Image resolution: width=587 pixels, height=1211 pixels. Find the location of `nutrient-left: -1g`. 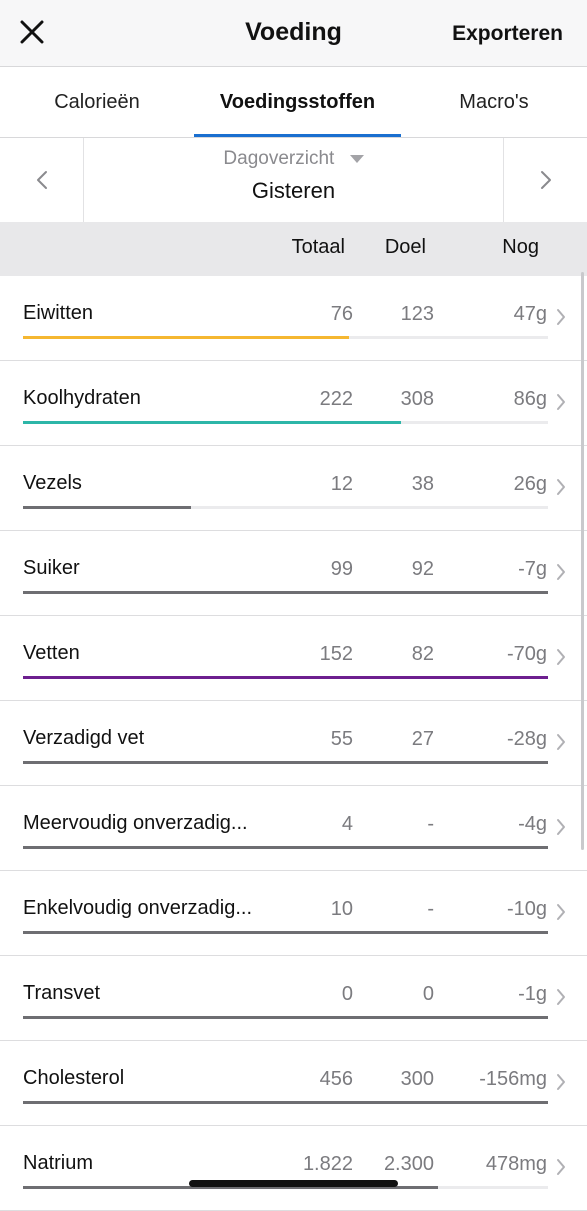

nutrient-left: -1g is located at coordinates (532, 994).